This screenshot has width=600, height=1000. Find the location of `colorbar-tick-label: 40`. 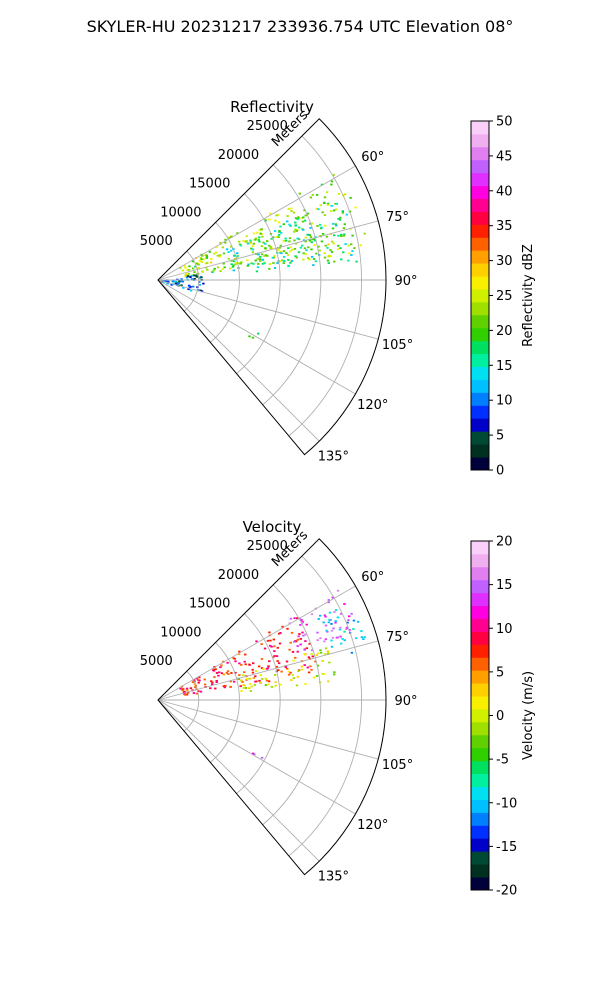

colorbar-tick-label: 40 is located at coordinates (504, 191).